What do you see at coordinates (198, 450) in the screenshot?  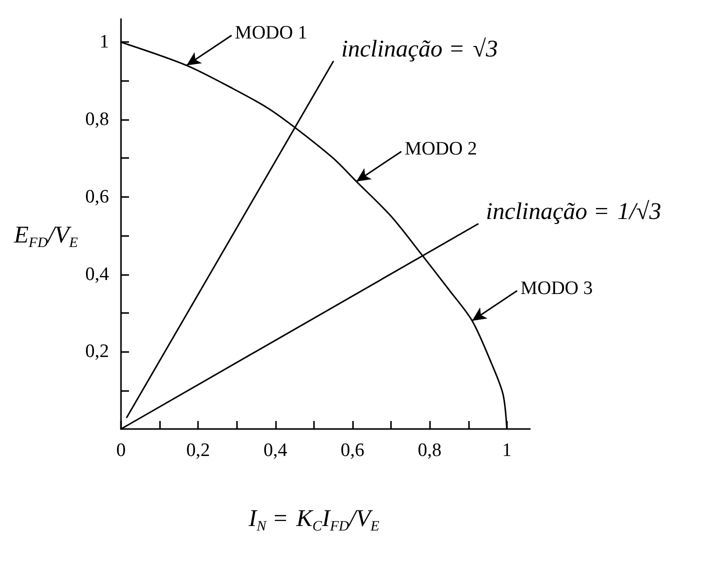 I see `x-tick-label: 0,2` at bounding box center [198, 450].